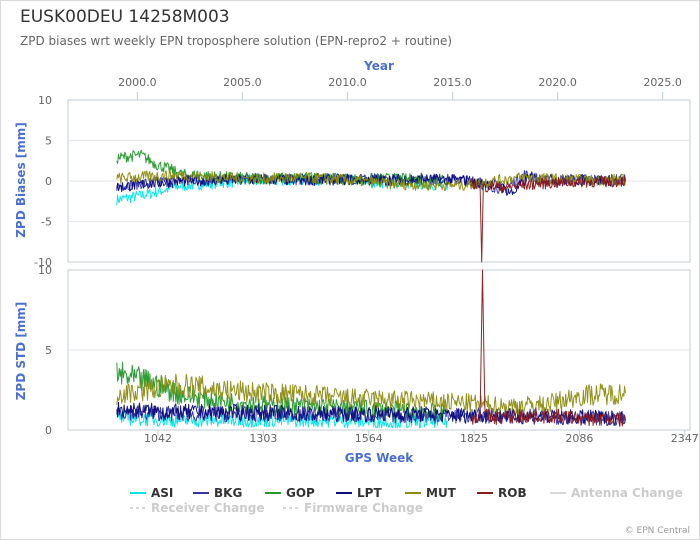 The height and width of the screenshot is (540, 700). What do you see at coordinates (369, 493) in the screenshot?
I see `legend-label: LPT` at bounding box center [369, 493].